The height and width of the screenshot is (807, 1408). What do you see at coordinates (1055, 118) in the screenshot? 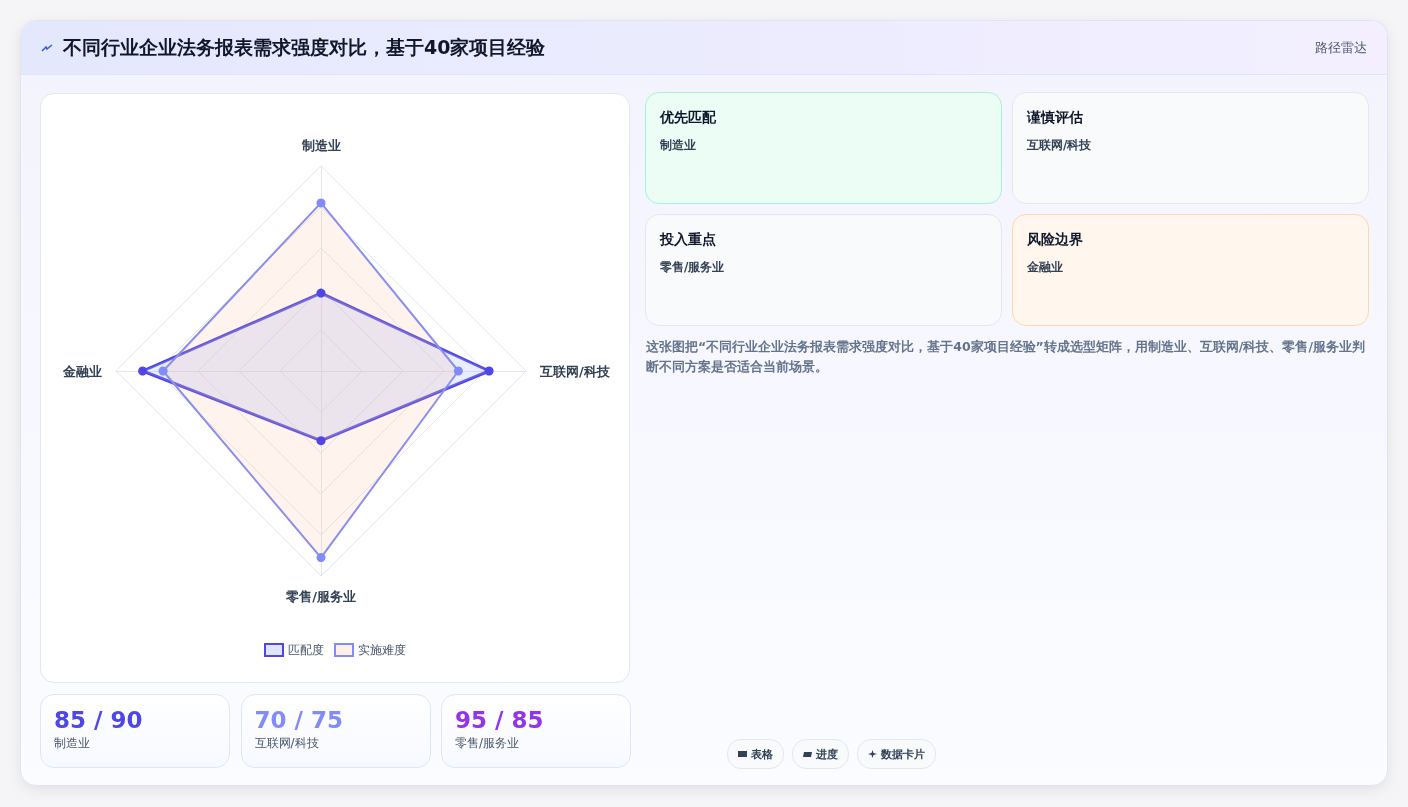
I see `text: 谨慎评估` at bounding box center [1055, 118].